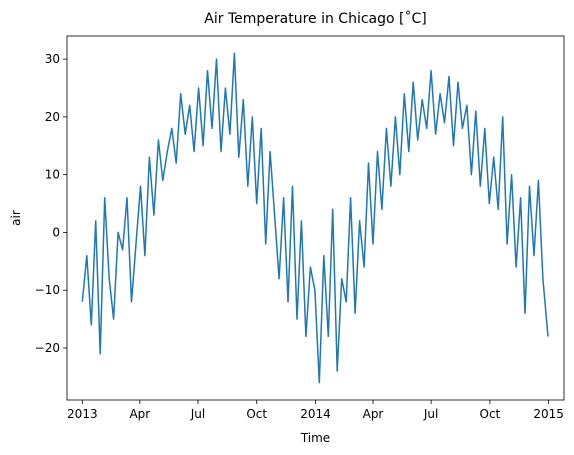  Describe the element at coordinates (56, 232) in the screenshot. I see `y-tick-label: 0` at that location.